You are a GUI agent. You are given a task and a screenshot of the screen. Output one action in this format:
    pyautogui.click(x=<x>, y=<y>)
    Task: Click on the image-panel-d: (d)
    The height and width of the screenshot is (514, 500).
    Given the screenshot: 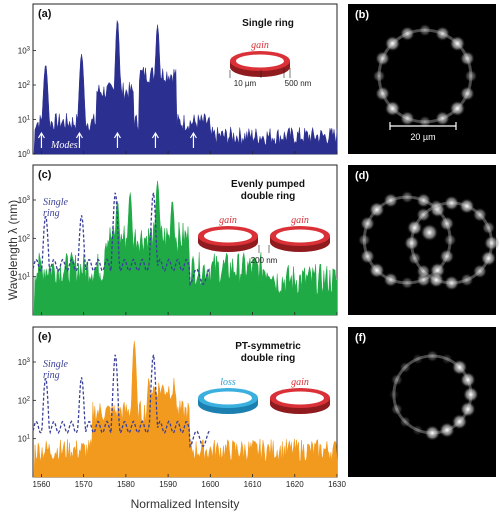 What is the action you would take?
    pyautogui.click(x=424, y=240)
    